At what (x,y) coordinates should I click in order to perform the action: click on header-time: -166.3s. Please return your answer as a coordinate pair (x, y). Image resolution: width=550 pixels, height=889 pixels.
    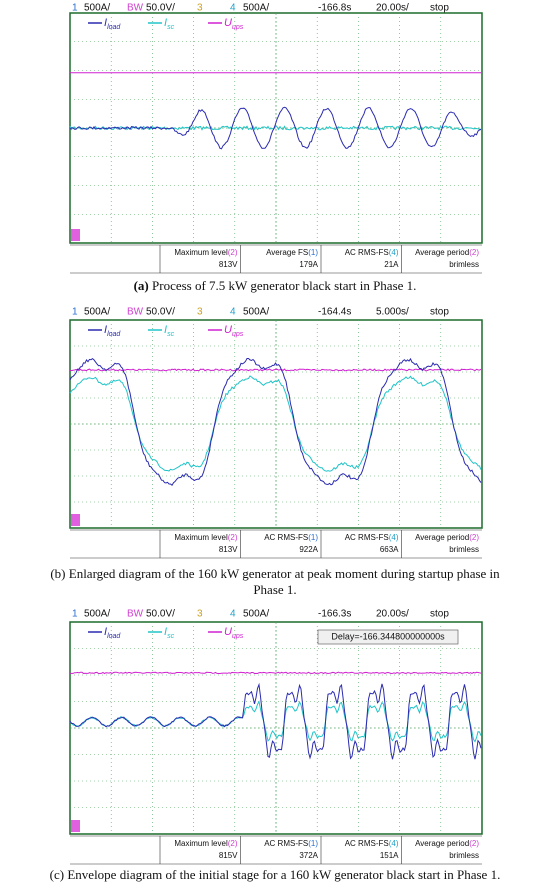
    Looking at the image, I should click on (334, 614).